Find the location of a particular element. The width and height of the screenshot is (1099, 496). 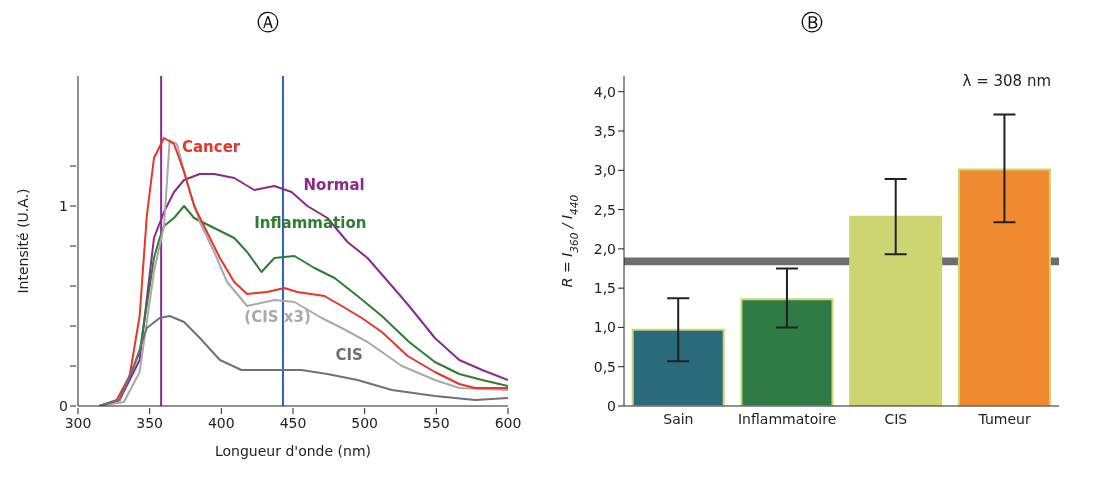

x-tick-label: 350 is located at coordinates (150, 422).